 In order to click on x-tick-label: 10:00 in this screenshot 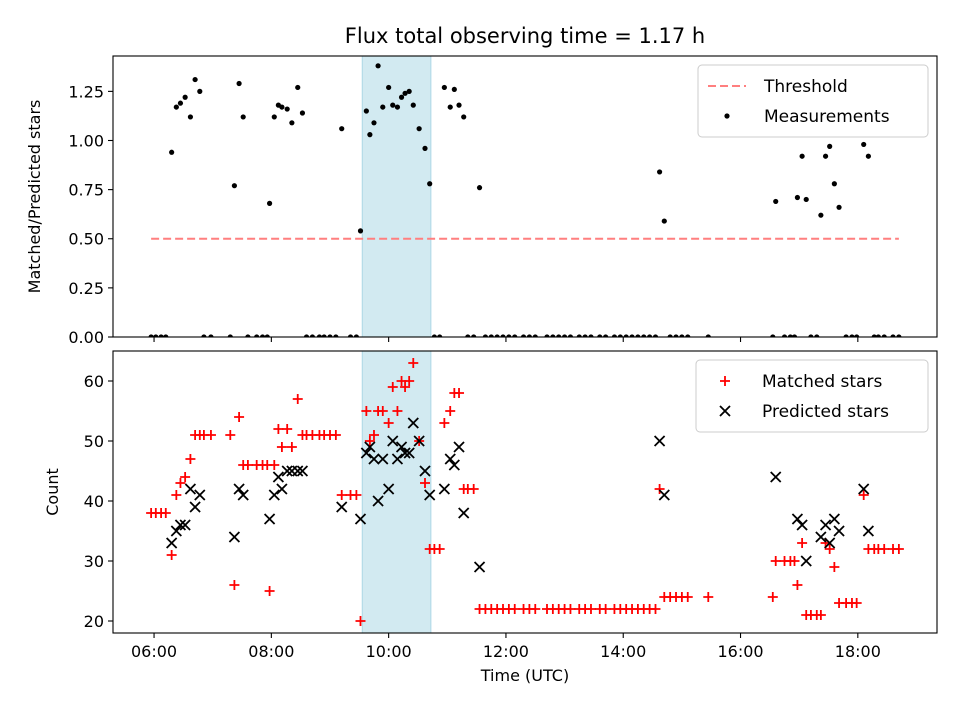, I will do `click(389, 651)`.